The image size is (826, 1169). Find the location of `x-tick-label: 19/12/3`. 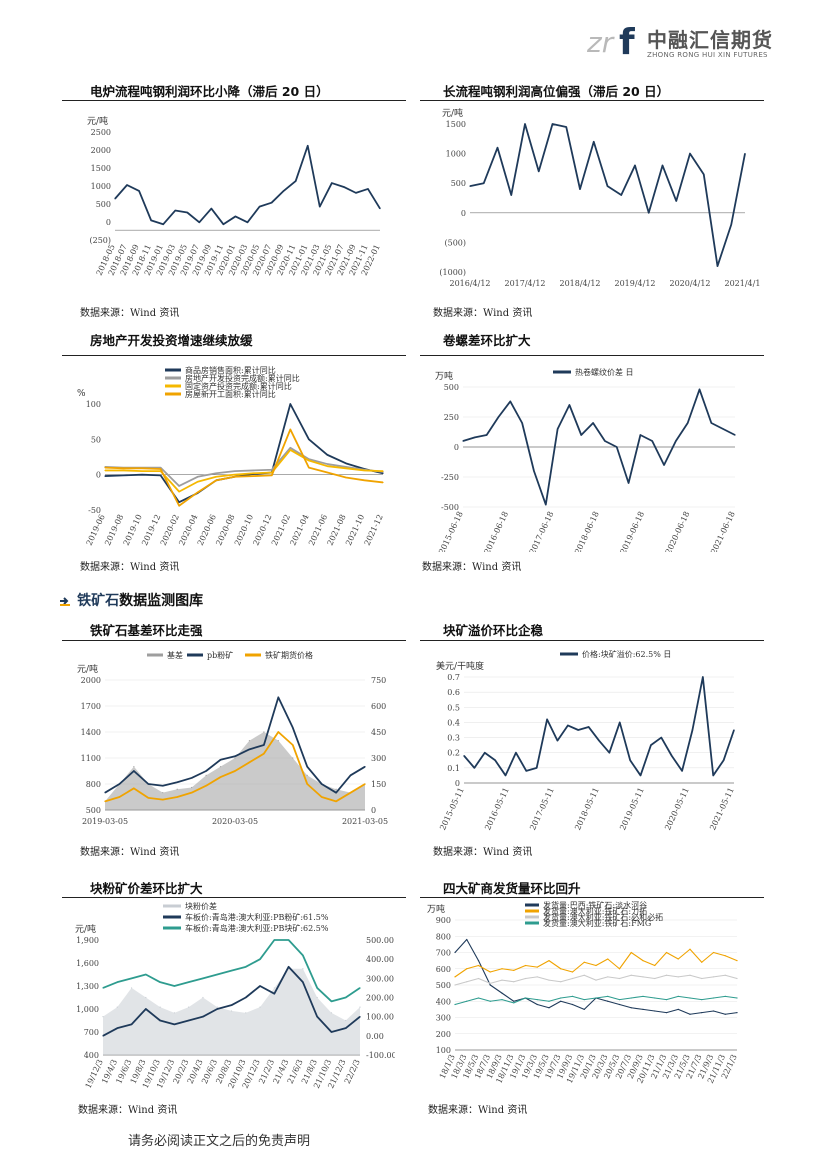

x-tick-label: 19/12/3 is located at coordinates (94, 1074).